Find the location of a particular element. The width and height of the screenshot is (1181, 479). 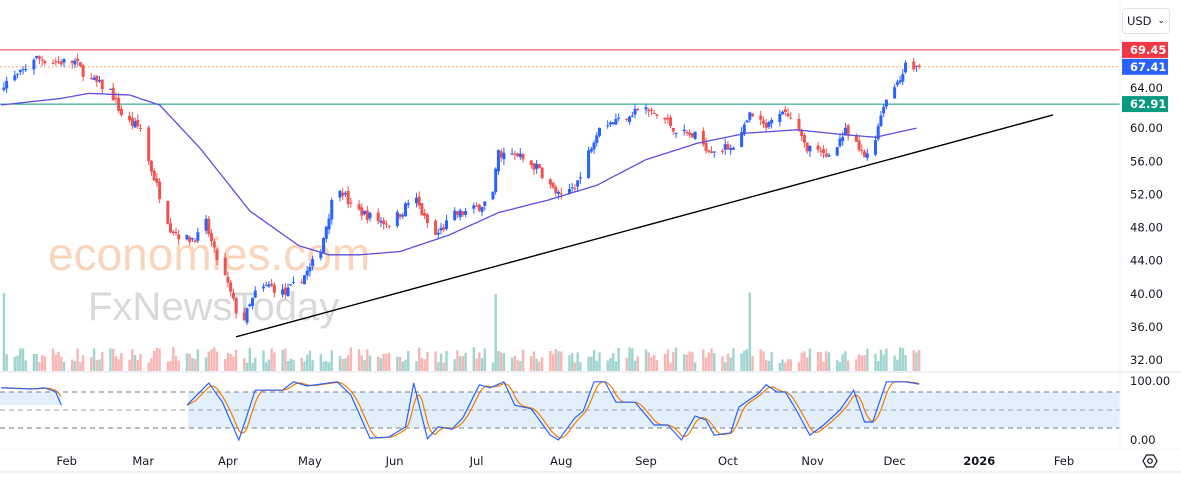

support-tag is located at coordinates (1145, 104).